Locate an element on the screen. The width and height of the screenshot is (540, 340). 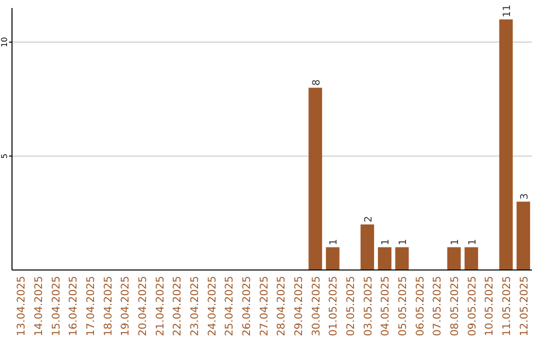
x-tick-label: 19.04.2025 is located at coordinates (126, 306).